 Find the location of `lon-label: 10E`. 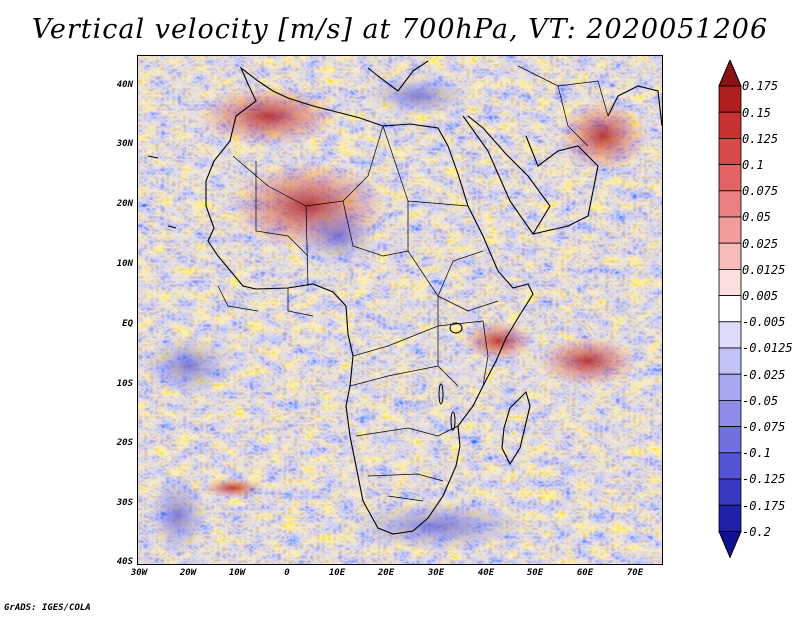

lon-label: 10E is located at coordinates (337, 573).